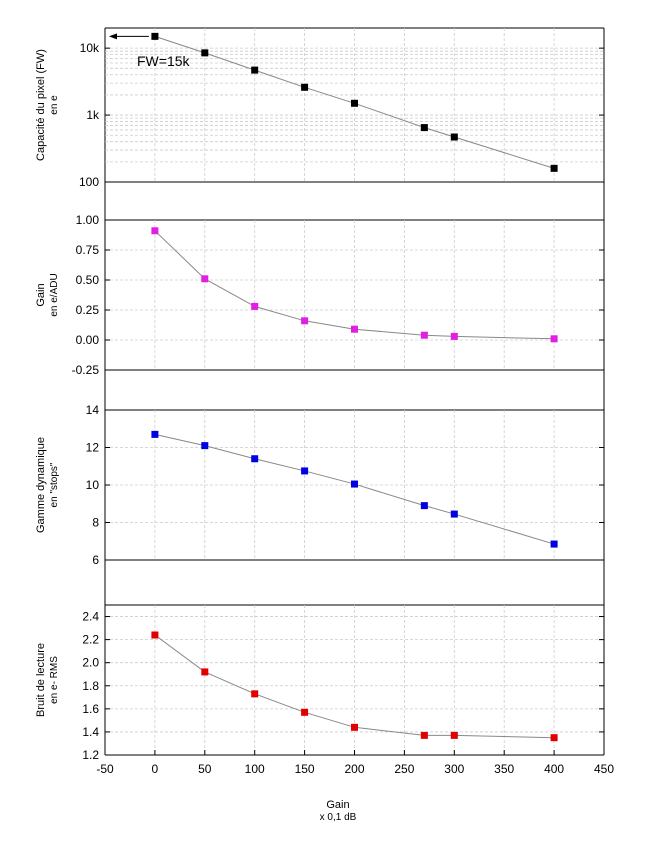 Image resolution: width=650 pixels, height=855 pixels. What do you see at coordinates (54, 294) in the screenshot?
I see `y-axis-unit: en e/ADU` at bounding box center [54, 294].